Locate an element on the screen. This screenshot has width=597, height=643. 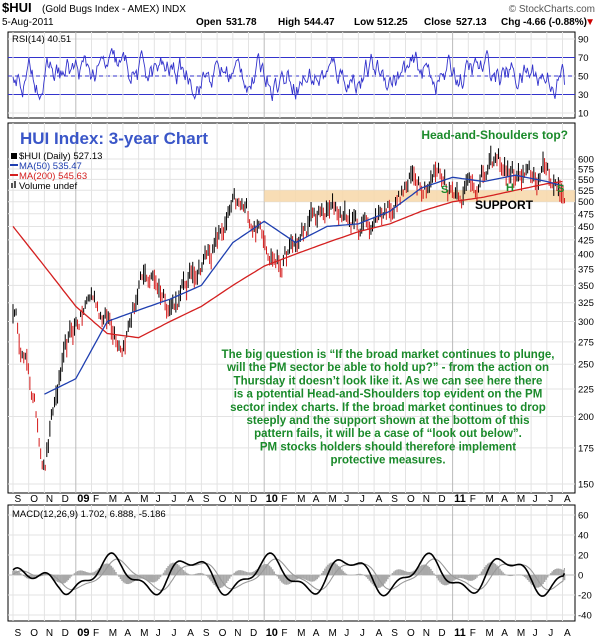
rsi-line is located at coordinates (288, 74).